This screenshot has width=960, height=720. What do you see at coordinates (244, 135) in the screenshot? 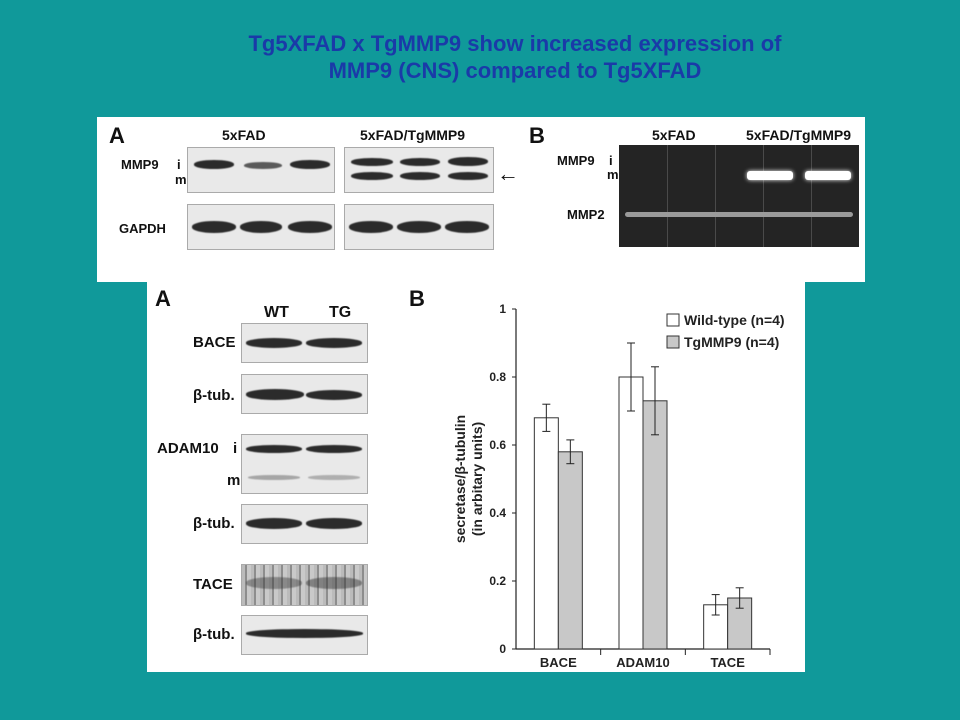
I see `top-a-group1-label: 5xFAD` at bounding box center [244, 135].